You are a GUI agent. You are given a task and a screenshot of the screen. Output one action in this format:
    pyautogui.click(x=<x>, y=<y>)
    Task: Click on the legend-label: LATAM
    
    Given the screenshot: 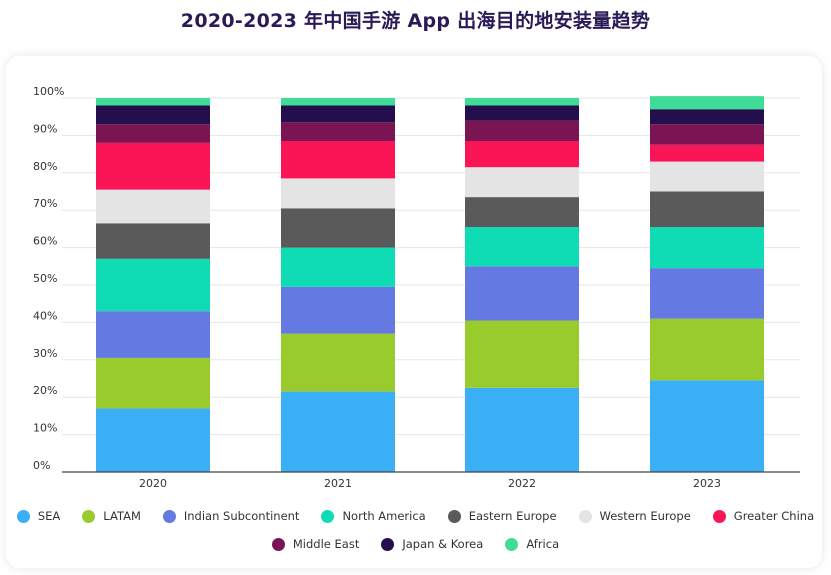 What is the action you would take?
    pyautogui.click(x=122, y=516)
    